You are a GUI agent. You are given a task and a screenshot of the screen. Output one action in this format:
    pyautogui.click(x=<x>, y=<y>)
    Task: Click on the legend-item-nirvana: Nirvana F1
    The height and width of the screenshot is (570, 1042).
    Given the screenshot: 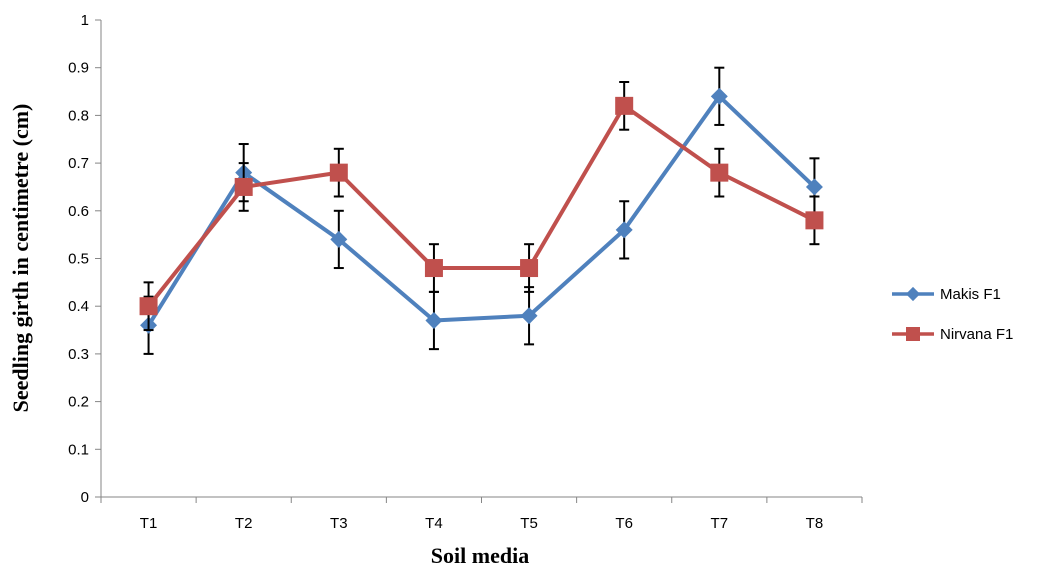 What is the action you would take?
    pyautogui.click(x=952, y=334)
    